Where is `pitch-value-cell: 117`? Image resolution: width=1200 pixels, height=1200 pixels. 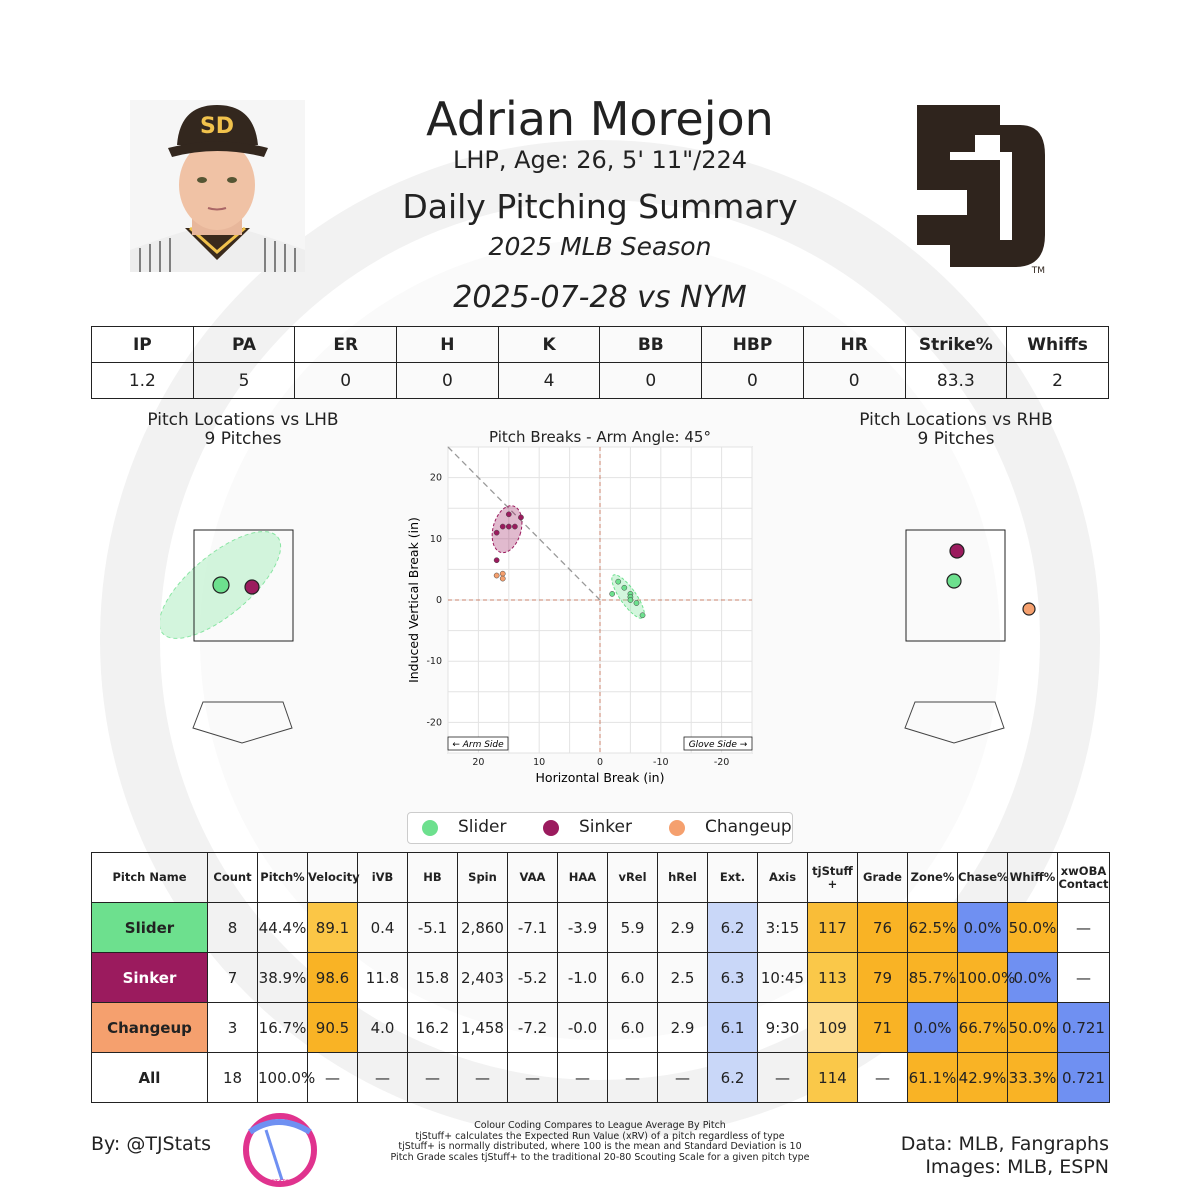
pitch-value-cell: 117 is located at coordinates (832, 927).